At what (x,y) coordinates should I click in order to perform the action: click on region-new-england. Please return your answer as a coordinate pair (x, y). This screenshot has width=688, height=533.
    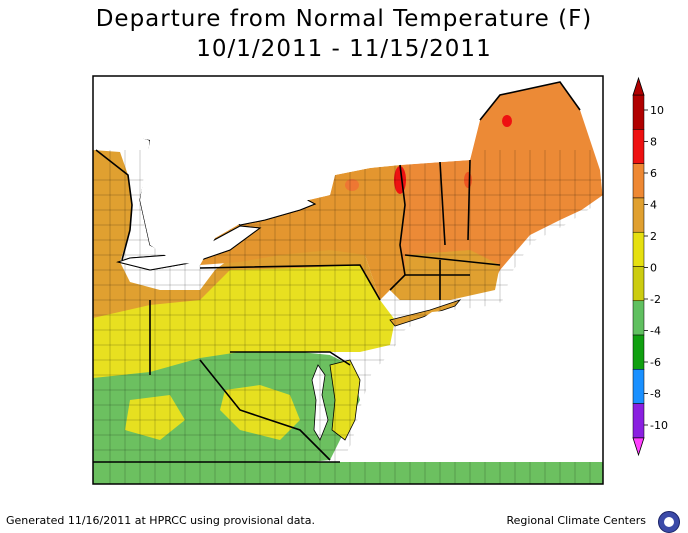
    Looking at the image, I should click on (496, 191).